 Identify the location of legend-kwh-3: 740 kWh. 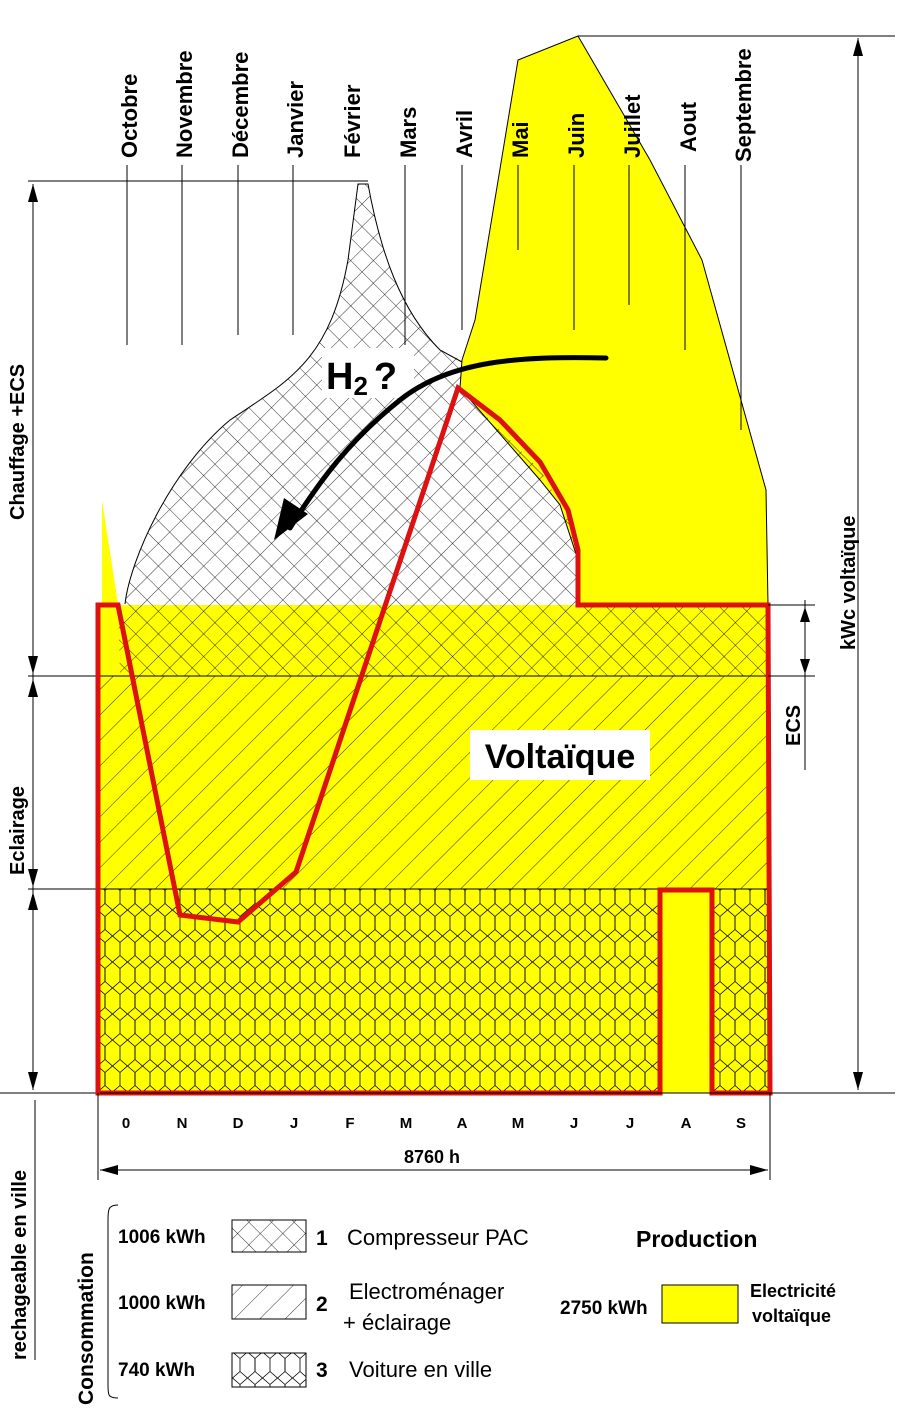
(156, 1370).